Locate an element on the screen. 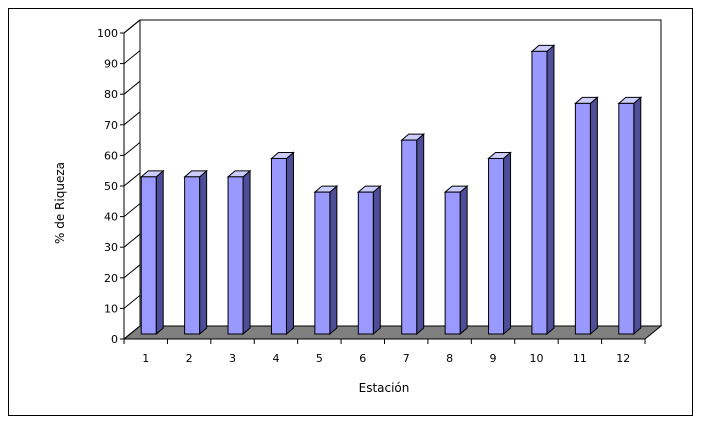 This screenshot has width=703, height=426. y-tick-label: 50 is located at coordinates (111, 186).